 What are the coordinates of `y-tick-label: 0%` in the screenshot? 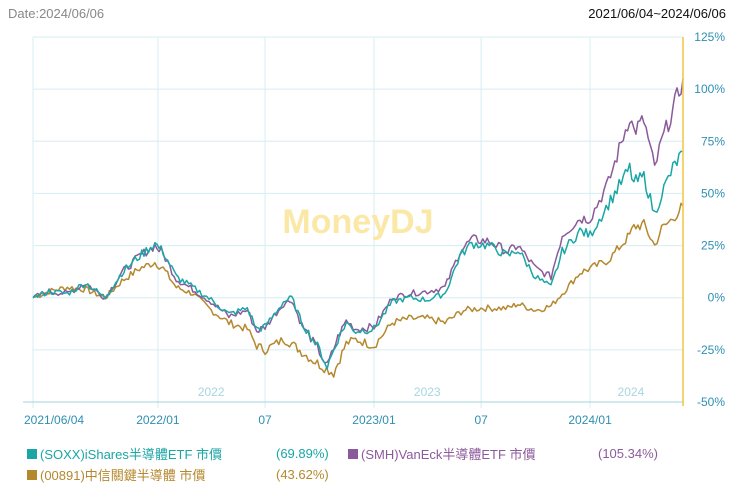 It's located at (717, 298).